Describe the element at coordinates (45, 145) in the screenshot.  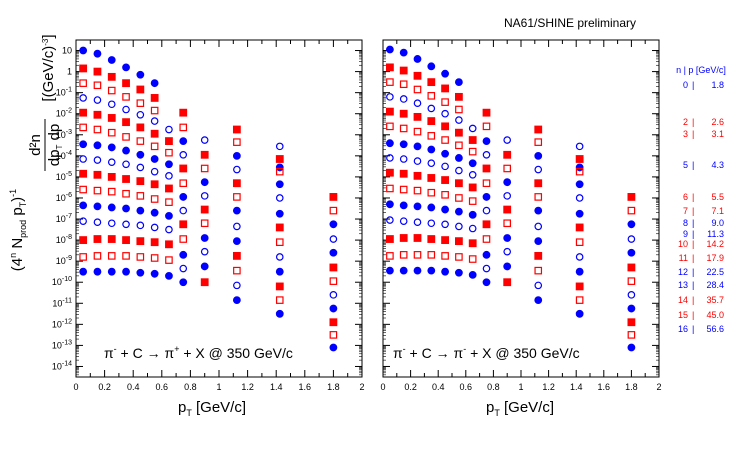
I see `y-axis-fraction: d²n dpT dp` at that location.